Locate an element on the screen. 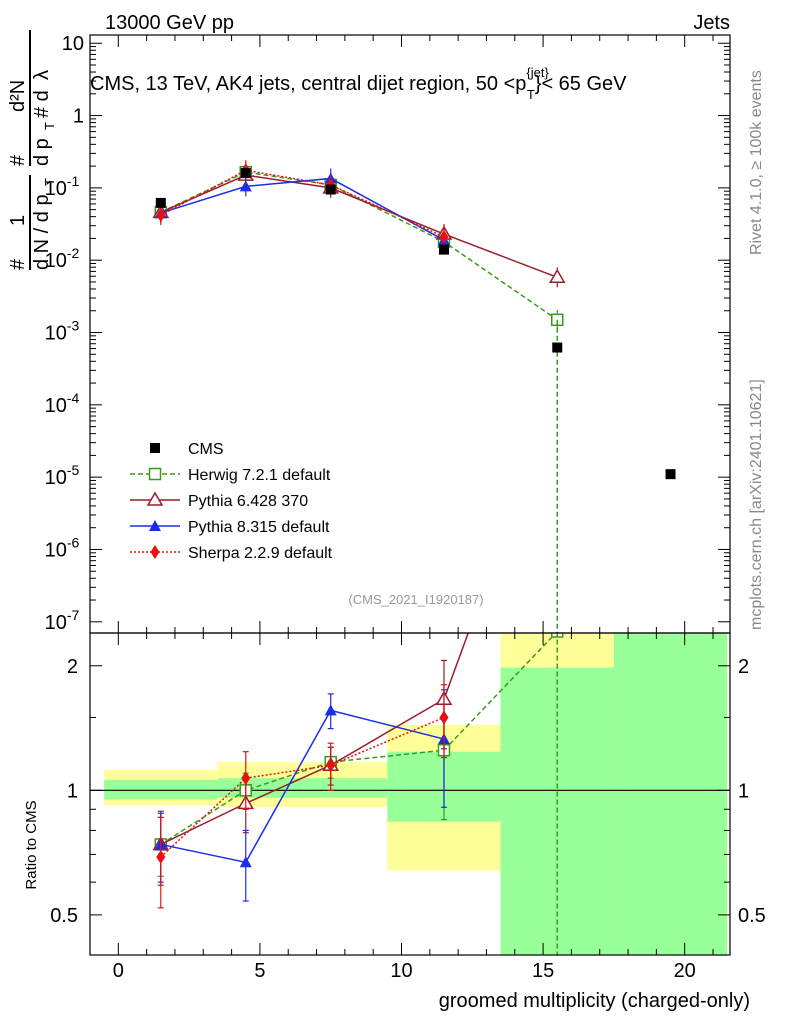 Image resolution: width=786 pixels, height=1024 pixels. side-label-rivet: Rivet 4.1.0, ≥ 100k events is located at coordinates (756, 162).